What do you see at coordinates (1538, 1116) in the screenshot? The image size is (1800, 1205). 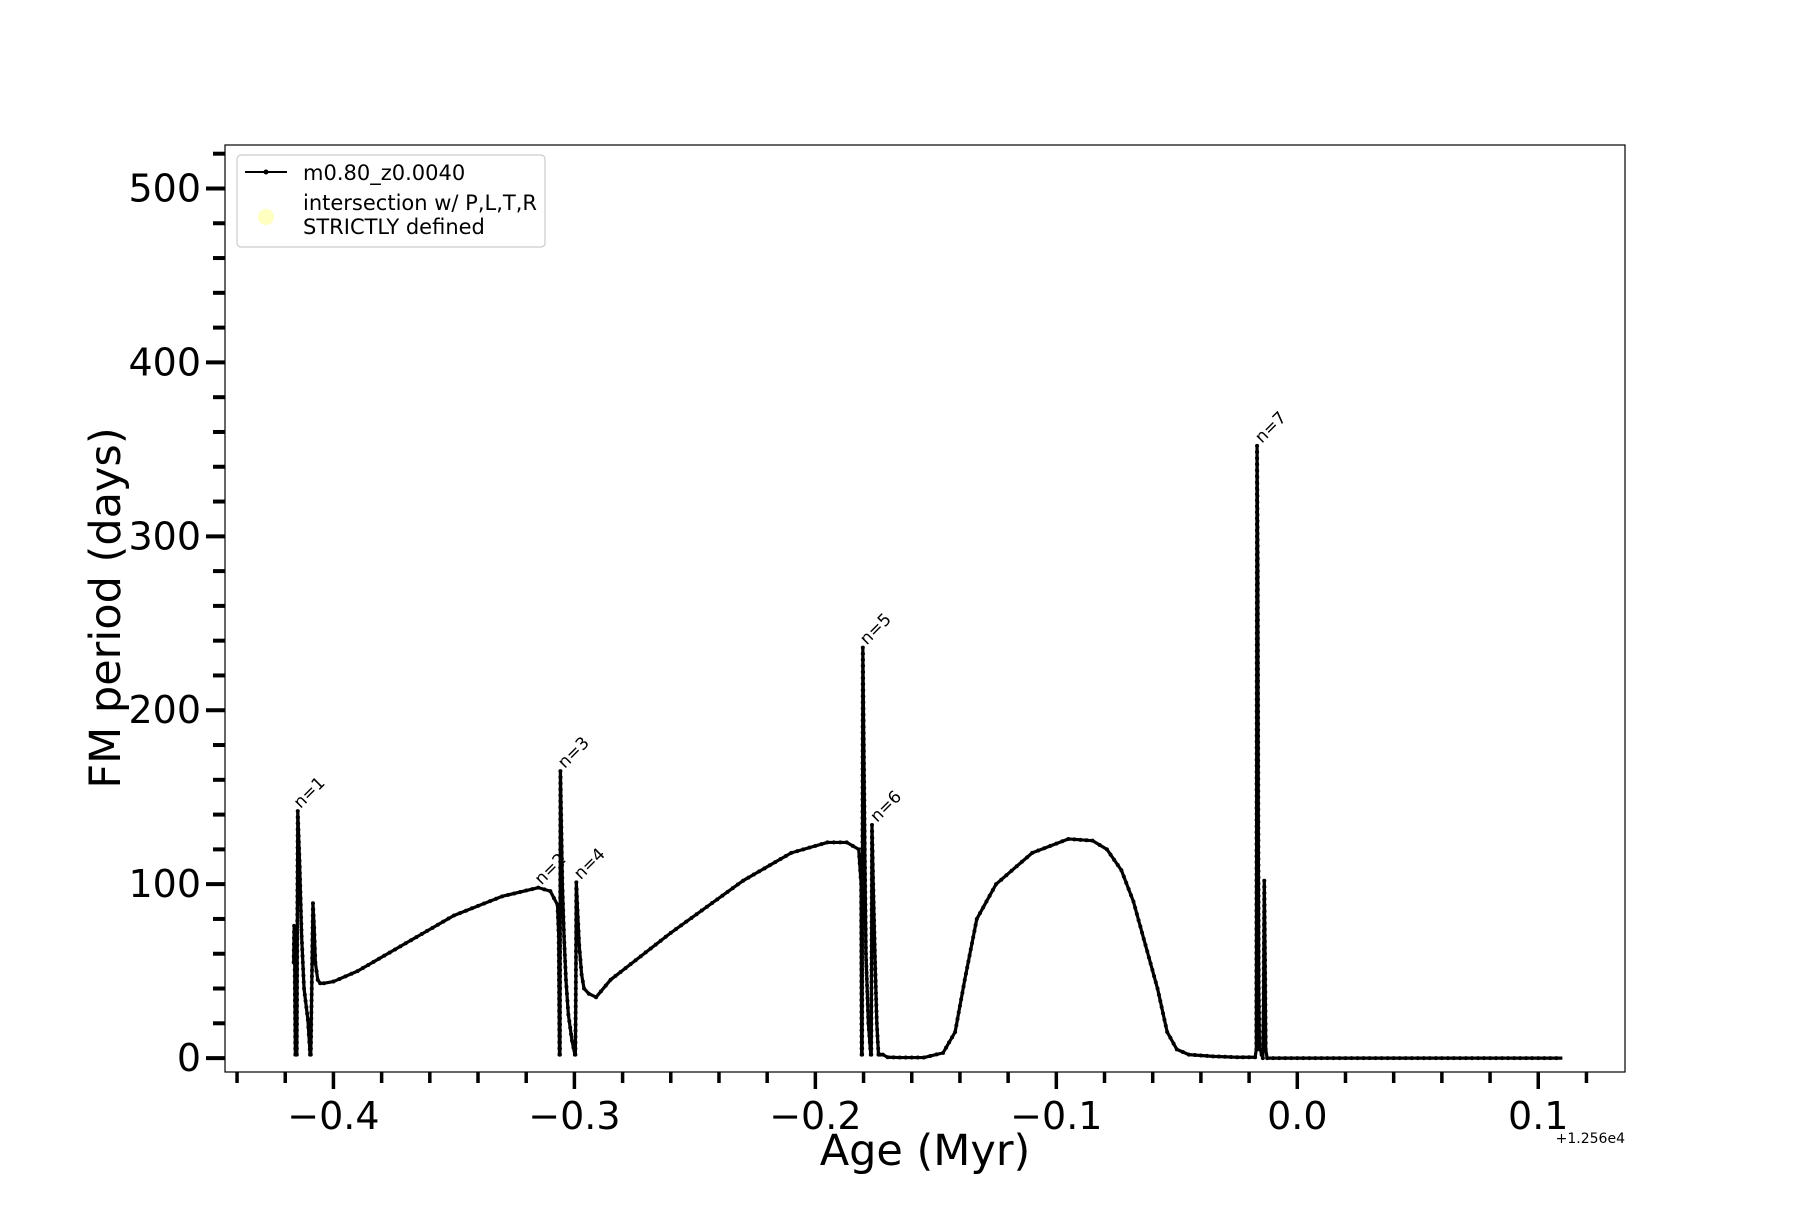 I see `x-tick-label: 0.1` at bounding box center [1538, 1116].